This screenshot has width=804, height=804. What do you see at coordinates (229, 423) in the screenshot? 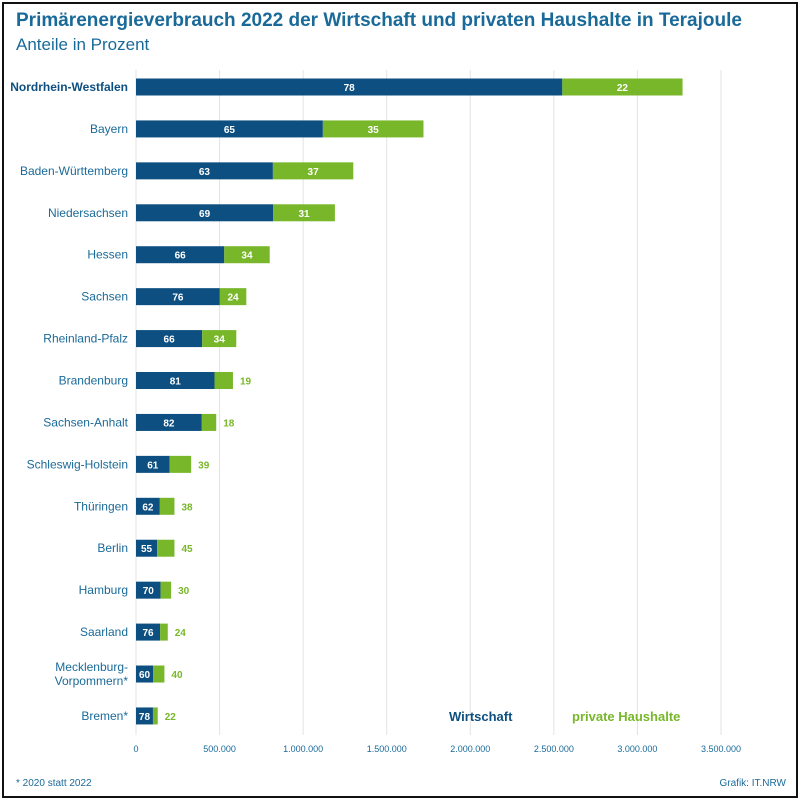
I see `data-label-haushalte: 18` at bounding box center [229, 423].